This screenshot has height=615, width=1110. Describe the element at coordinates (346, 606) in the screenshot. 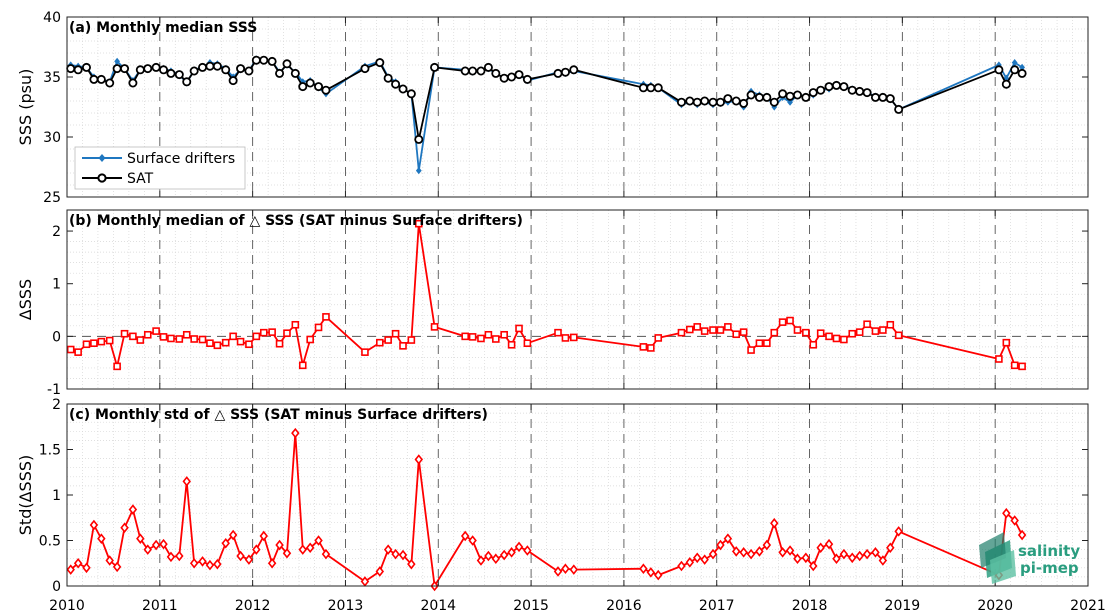

I see `x-tick-label: 2013` at that location.